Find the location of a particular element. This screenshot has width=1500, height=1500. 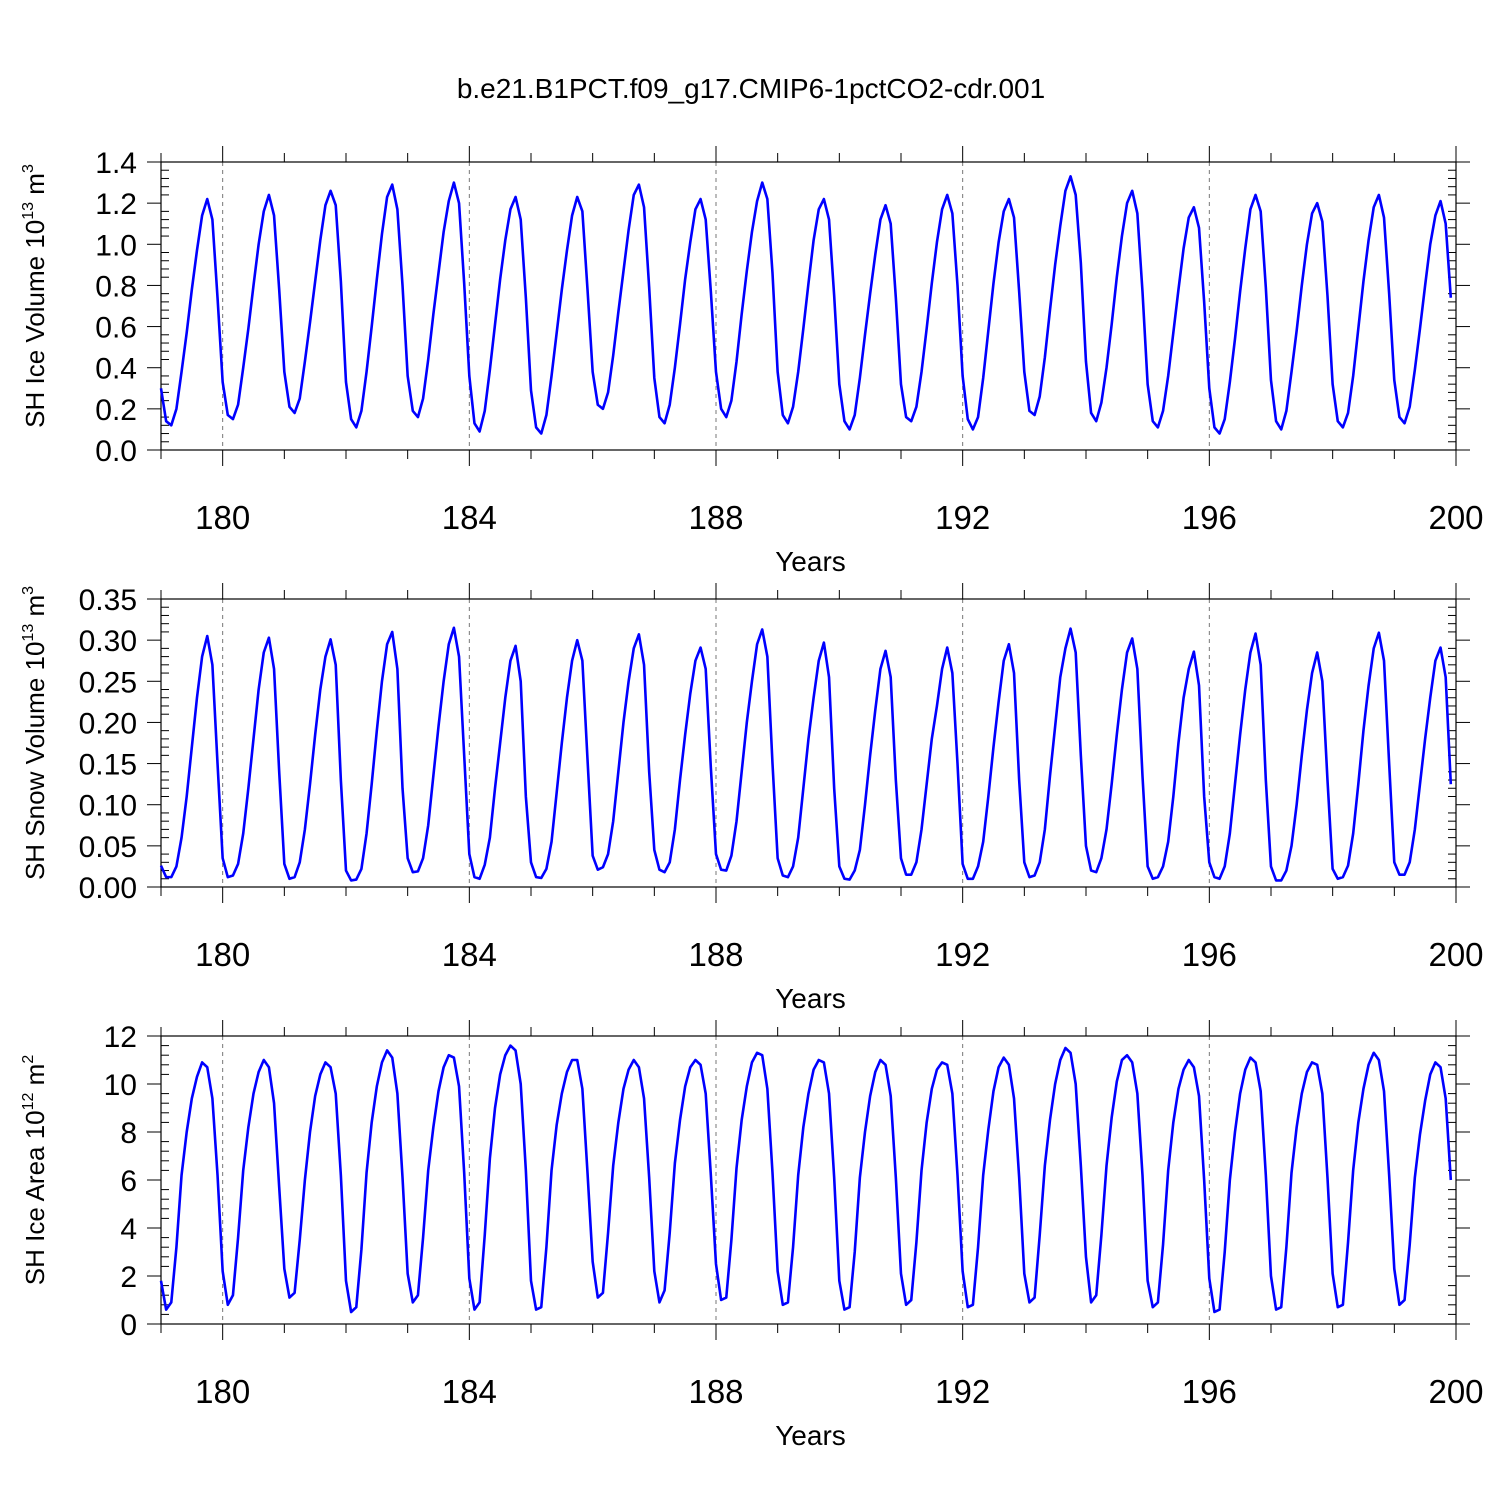

snow-volume-x-tick-label: 180 is located at coordinates (222, 954).